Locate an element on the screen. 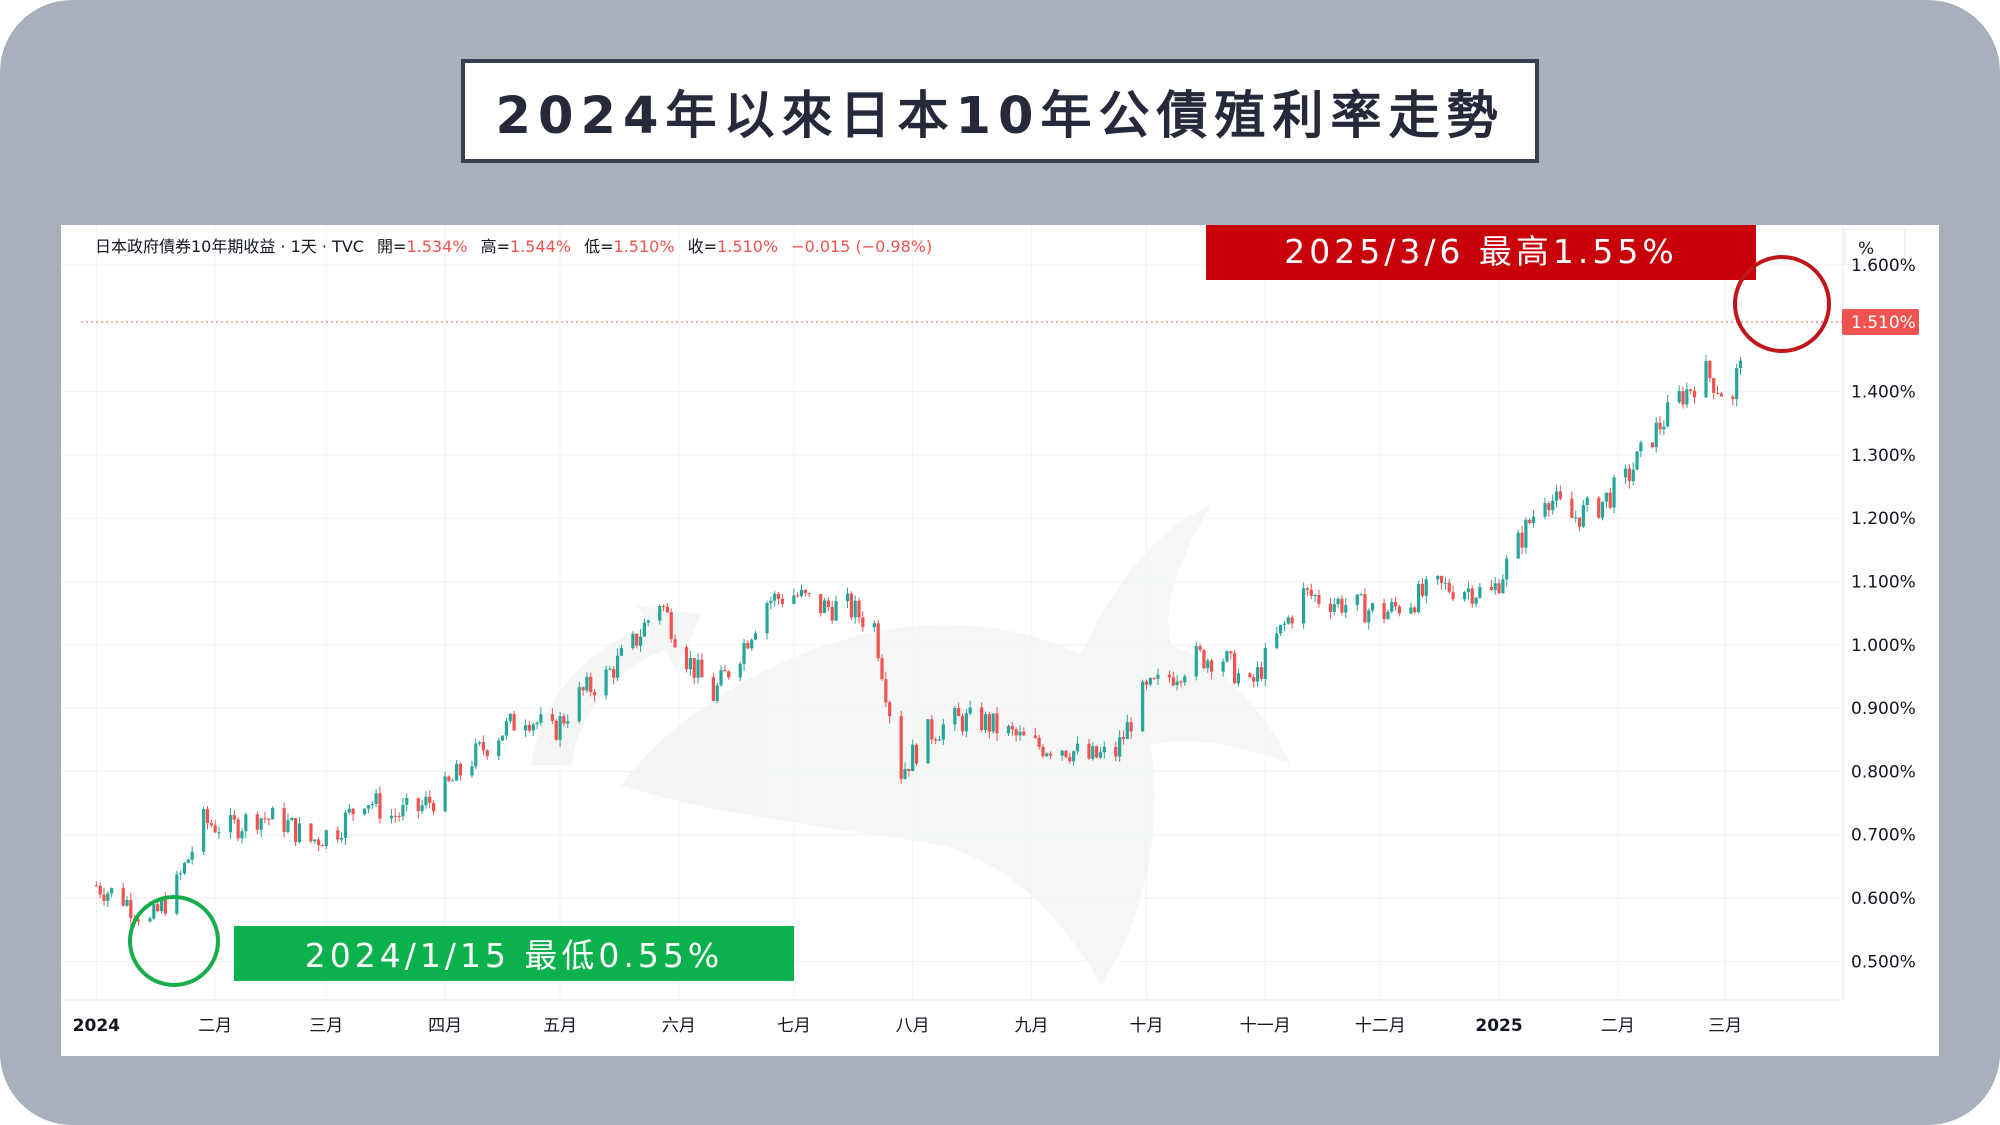 The width and height of the screenshot is (2000, 1125). high-marker-circle is located at coordinates (1782, 304).